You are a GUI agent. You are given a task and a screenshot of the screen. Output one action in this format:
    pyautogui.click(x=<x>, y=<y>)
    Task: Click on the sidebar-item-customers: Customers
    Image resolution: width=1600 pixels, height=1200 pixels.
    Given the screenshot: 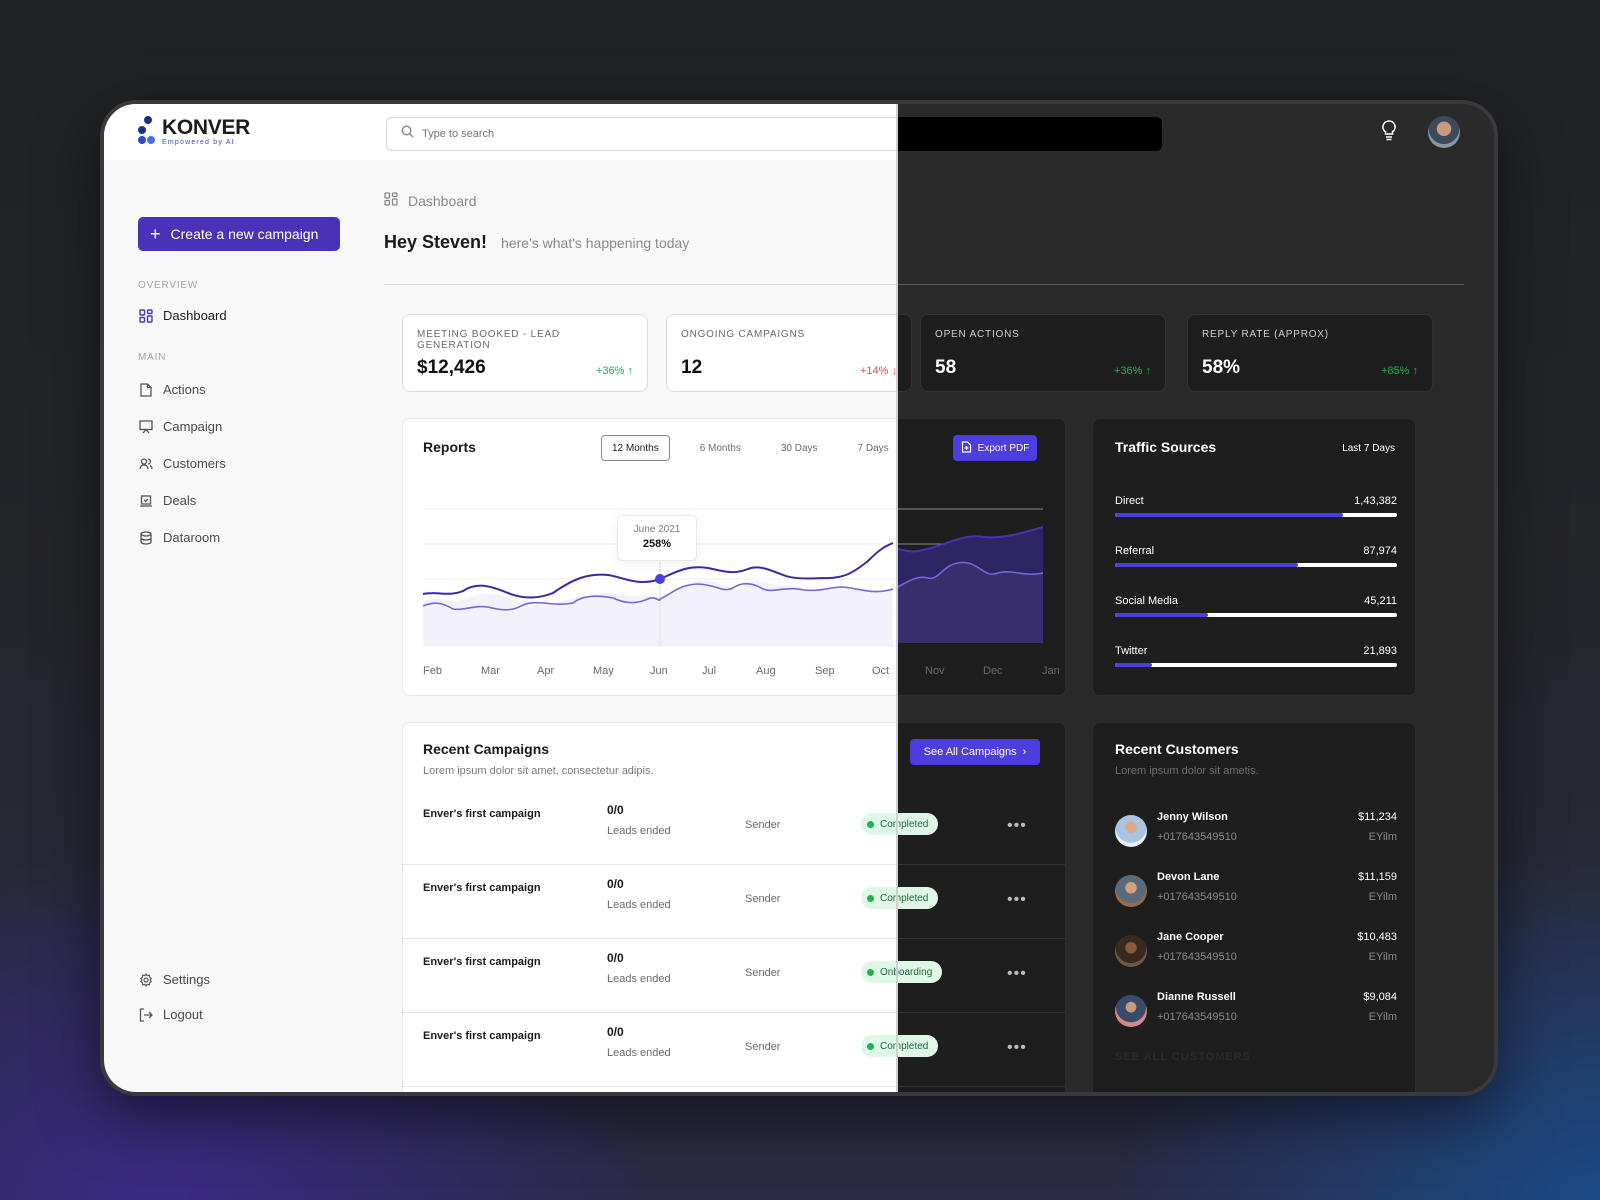 What is the action you would take?
    pyautogui.click(x=182, y=463)
    